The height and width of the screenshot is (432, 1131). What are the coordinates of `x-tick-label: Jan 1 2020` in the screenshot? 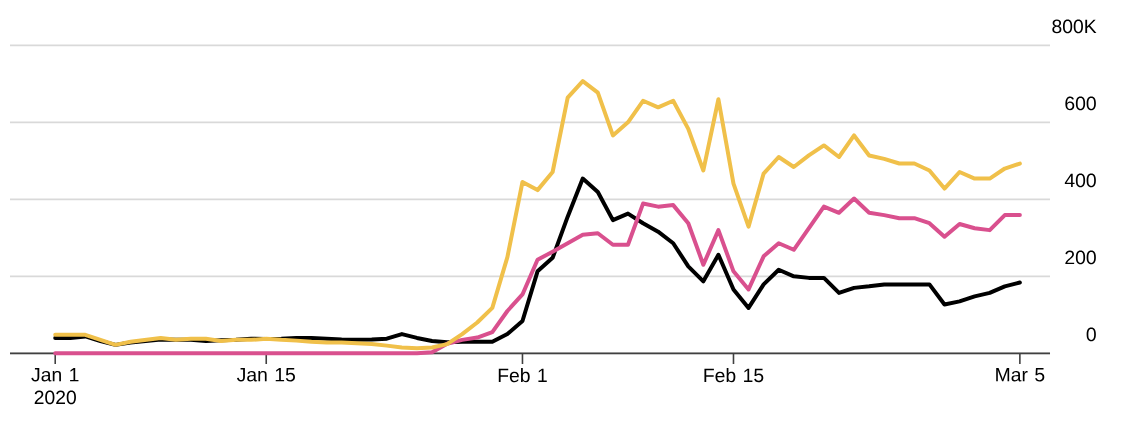 It's located at (55, 386).